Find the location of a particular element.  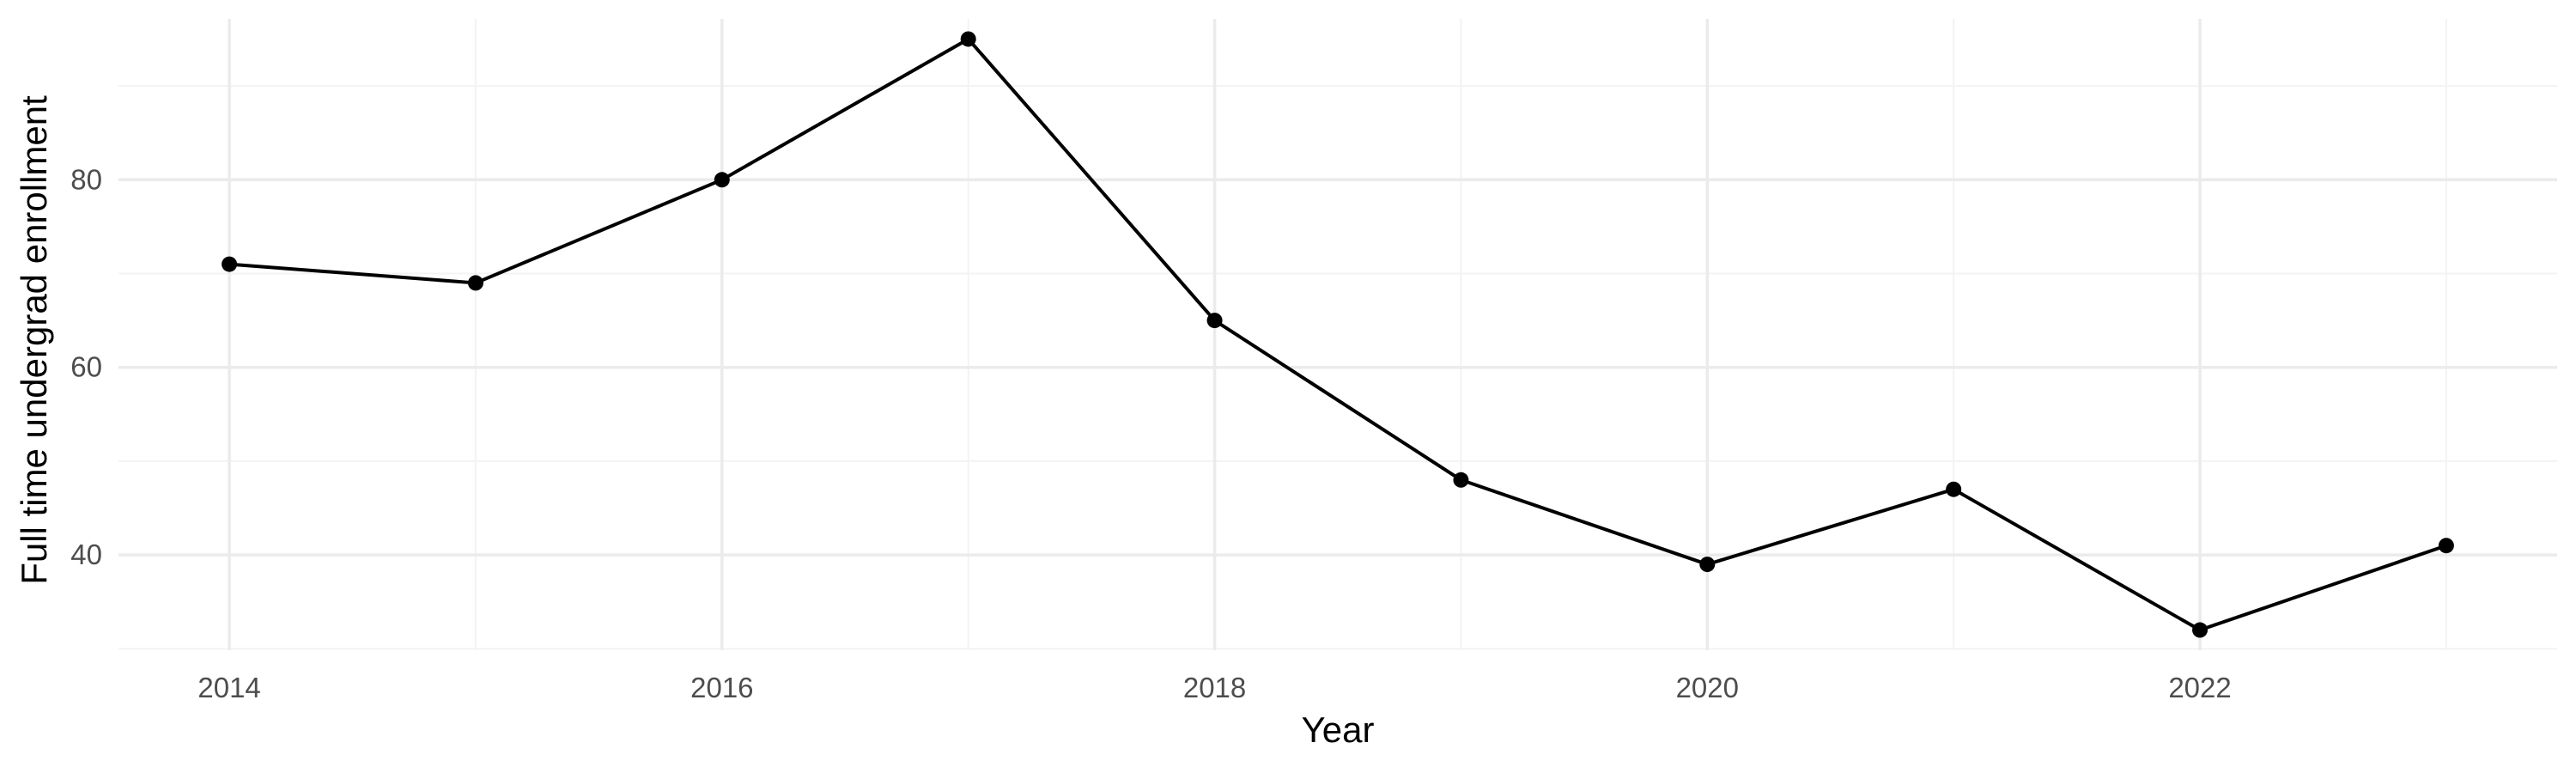

y-tick-label: 40 is located at coordinates (86, 554).